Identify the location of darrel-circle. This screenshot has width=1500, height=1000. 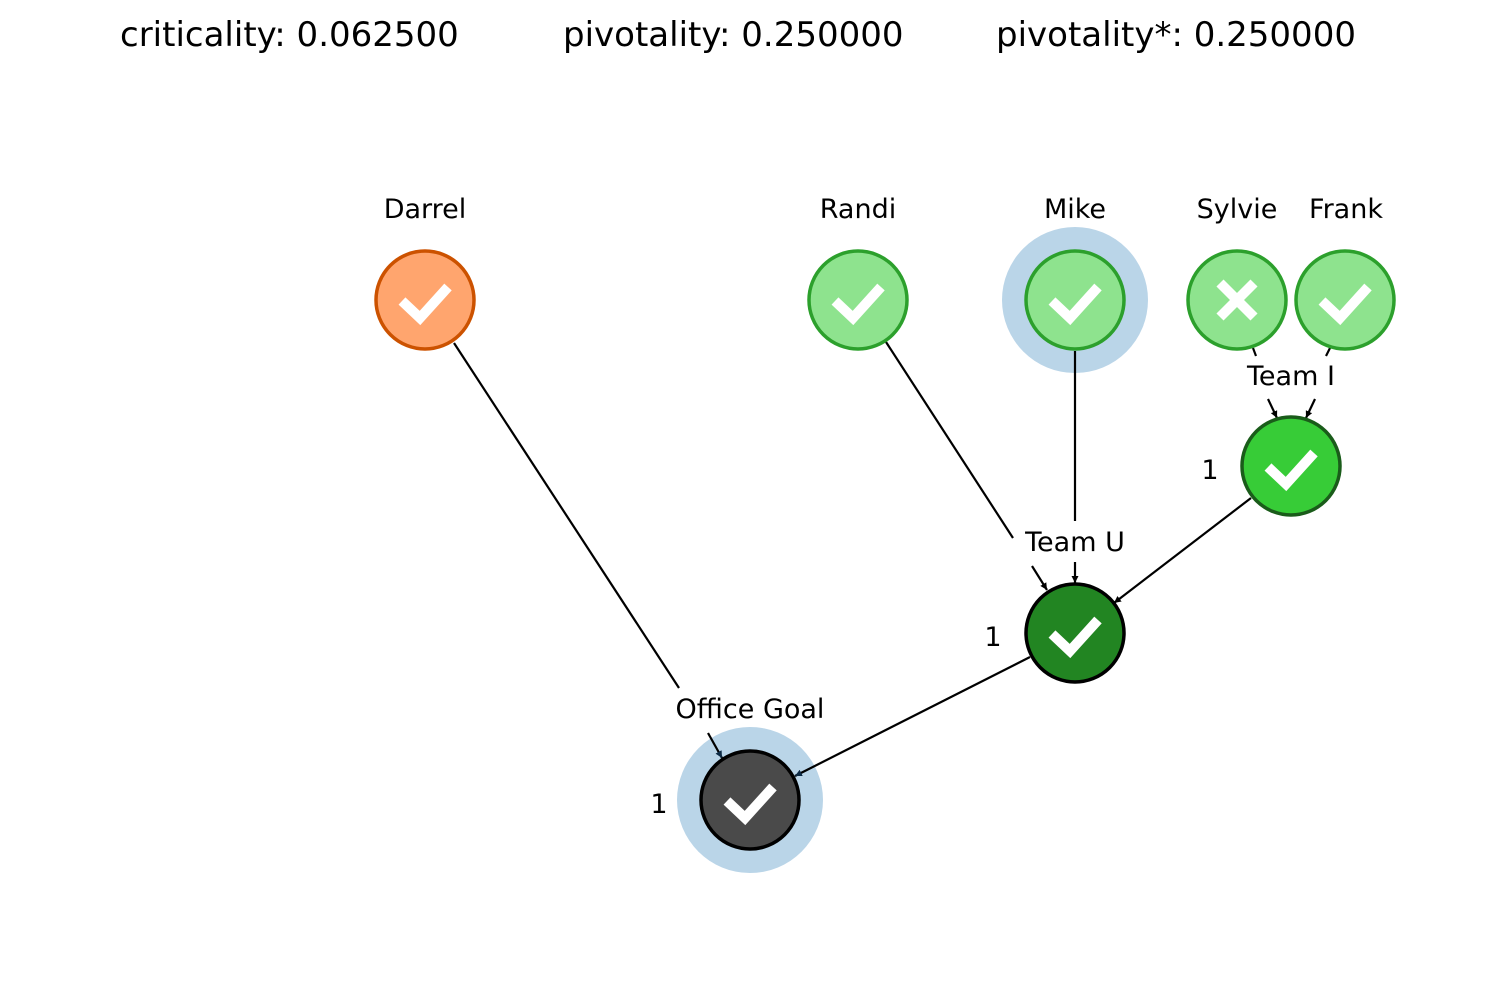
(425, 300).